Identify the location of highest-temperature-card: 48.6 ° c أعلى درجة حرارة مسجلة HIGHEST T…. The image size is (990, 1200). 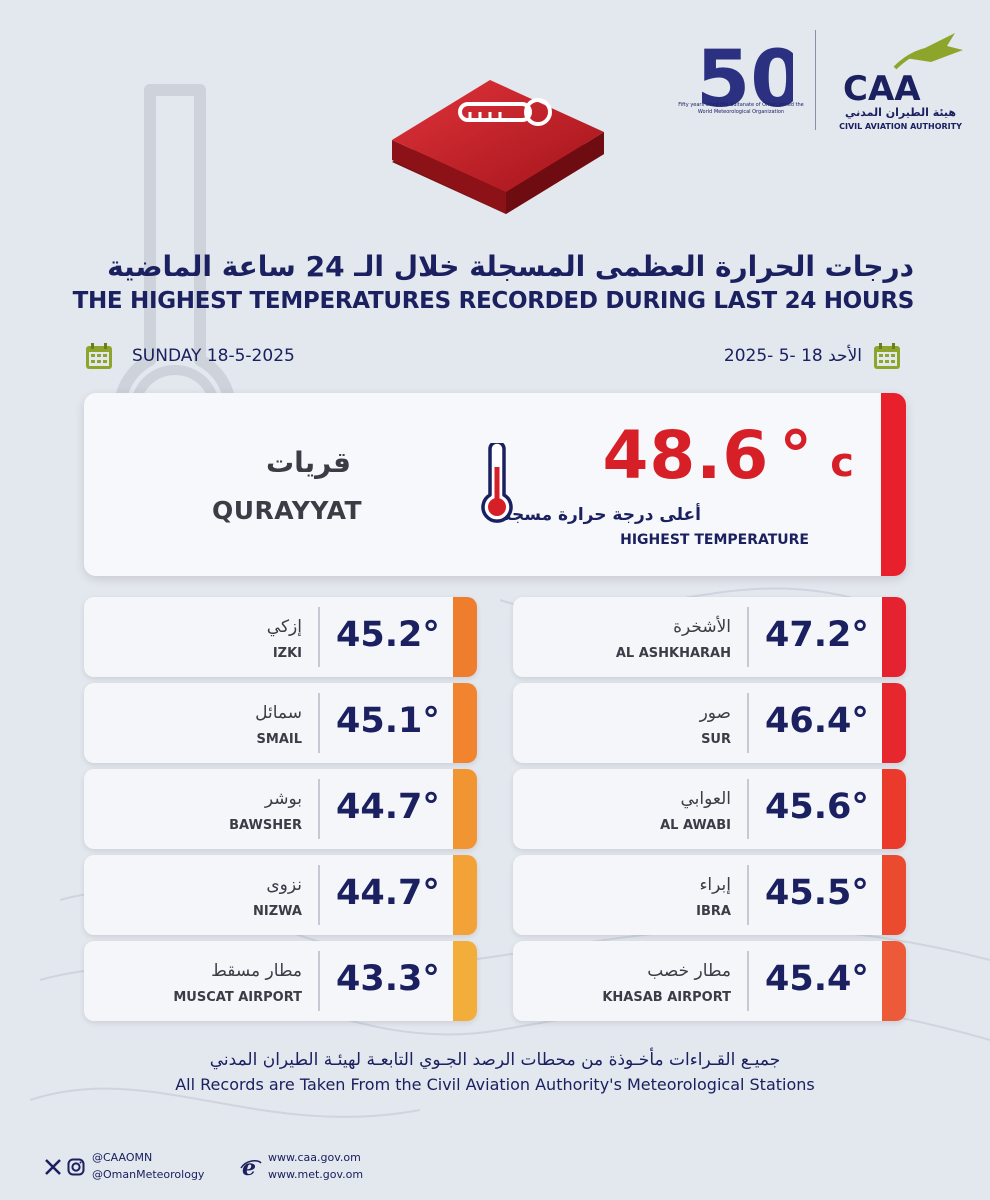
(495, 484).